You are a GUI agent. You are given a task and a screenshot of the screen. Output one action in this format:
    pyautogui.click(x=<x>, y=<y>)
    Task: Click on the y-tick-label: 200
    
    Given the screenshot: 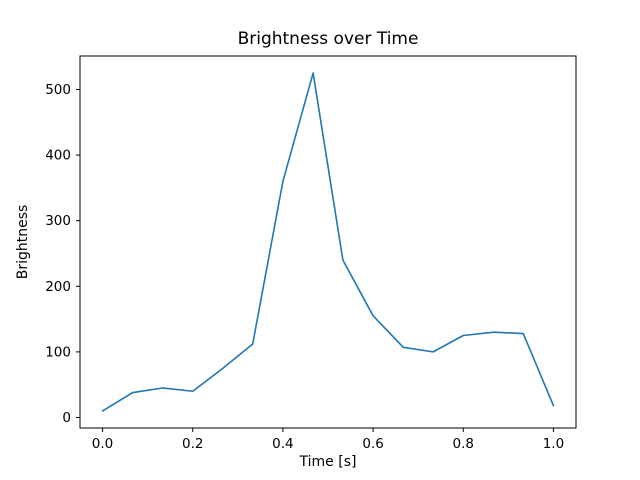 What is the action you would take?
    pyautogui.click(x=58, y=287)
    